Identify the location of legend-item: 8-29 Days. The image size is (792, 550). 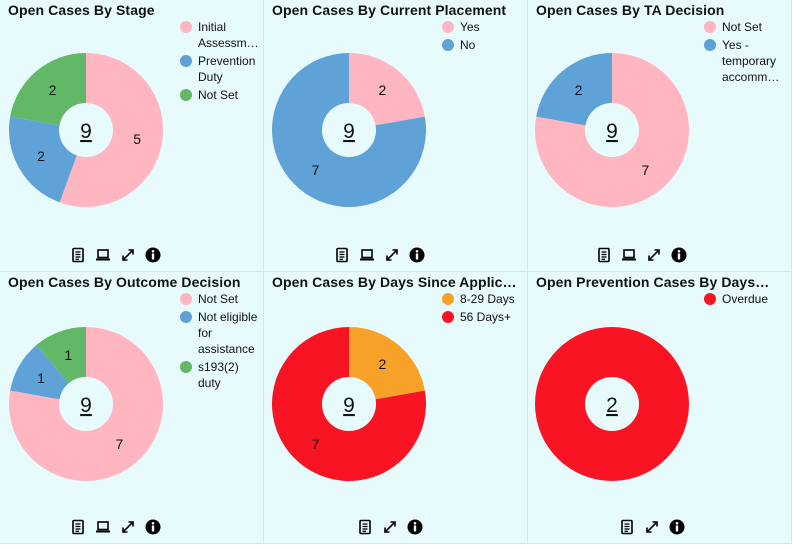
(482, 299).